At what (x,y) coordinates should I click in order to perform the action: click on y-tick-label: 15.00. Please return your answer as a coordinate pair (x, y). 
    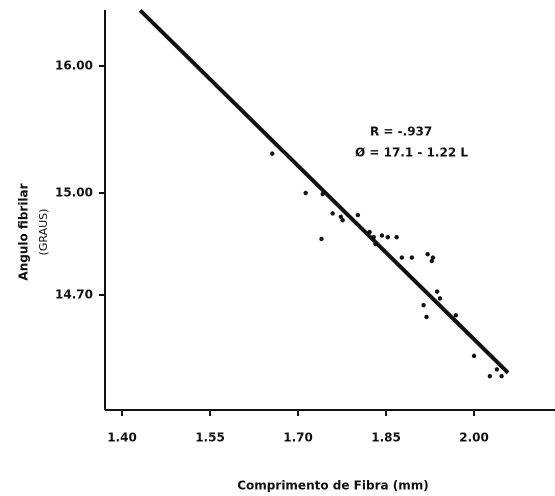
    Looking at the image, I should click on (74, 193).